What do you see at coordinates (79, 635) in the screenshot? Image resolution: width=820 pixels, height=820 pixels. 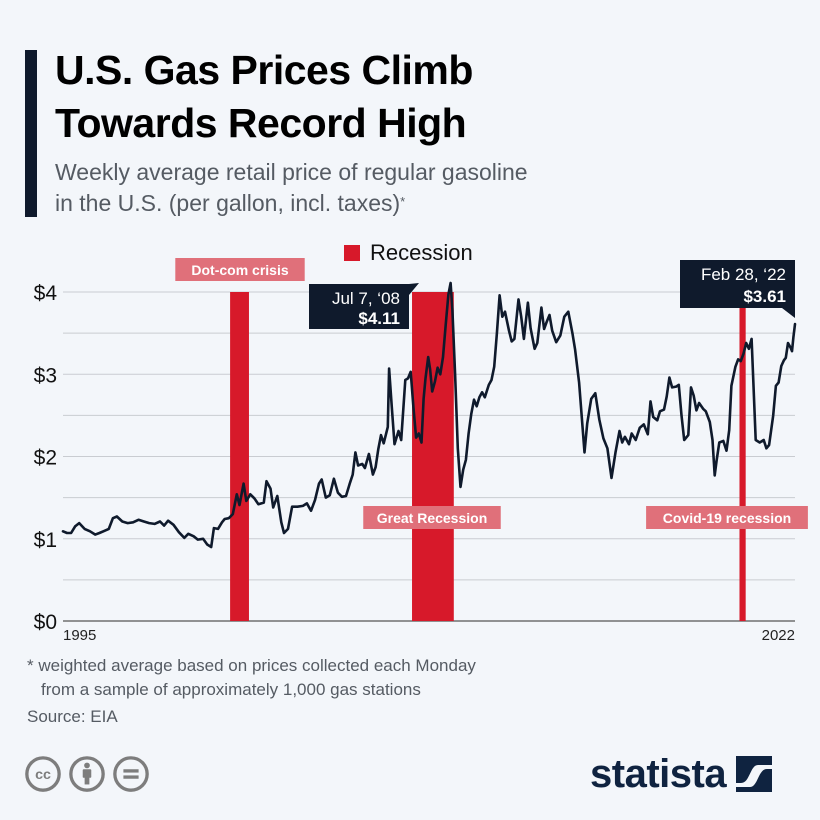 I see `x-tick-label: 1995` at bounding box center [79, 635].